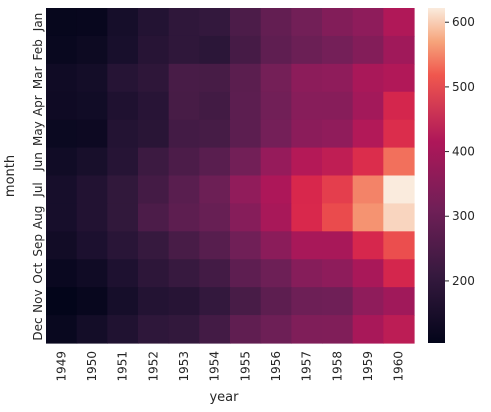 This screenshot has width=491, height=412. Describe the element at coordinates (463, 152) in the screenshot. I see `colorbar-tick-label: 400` at that location.